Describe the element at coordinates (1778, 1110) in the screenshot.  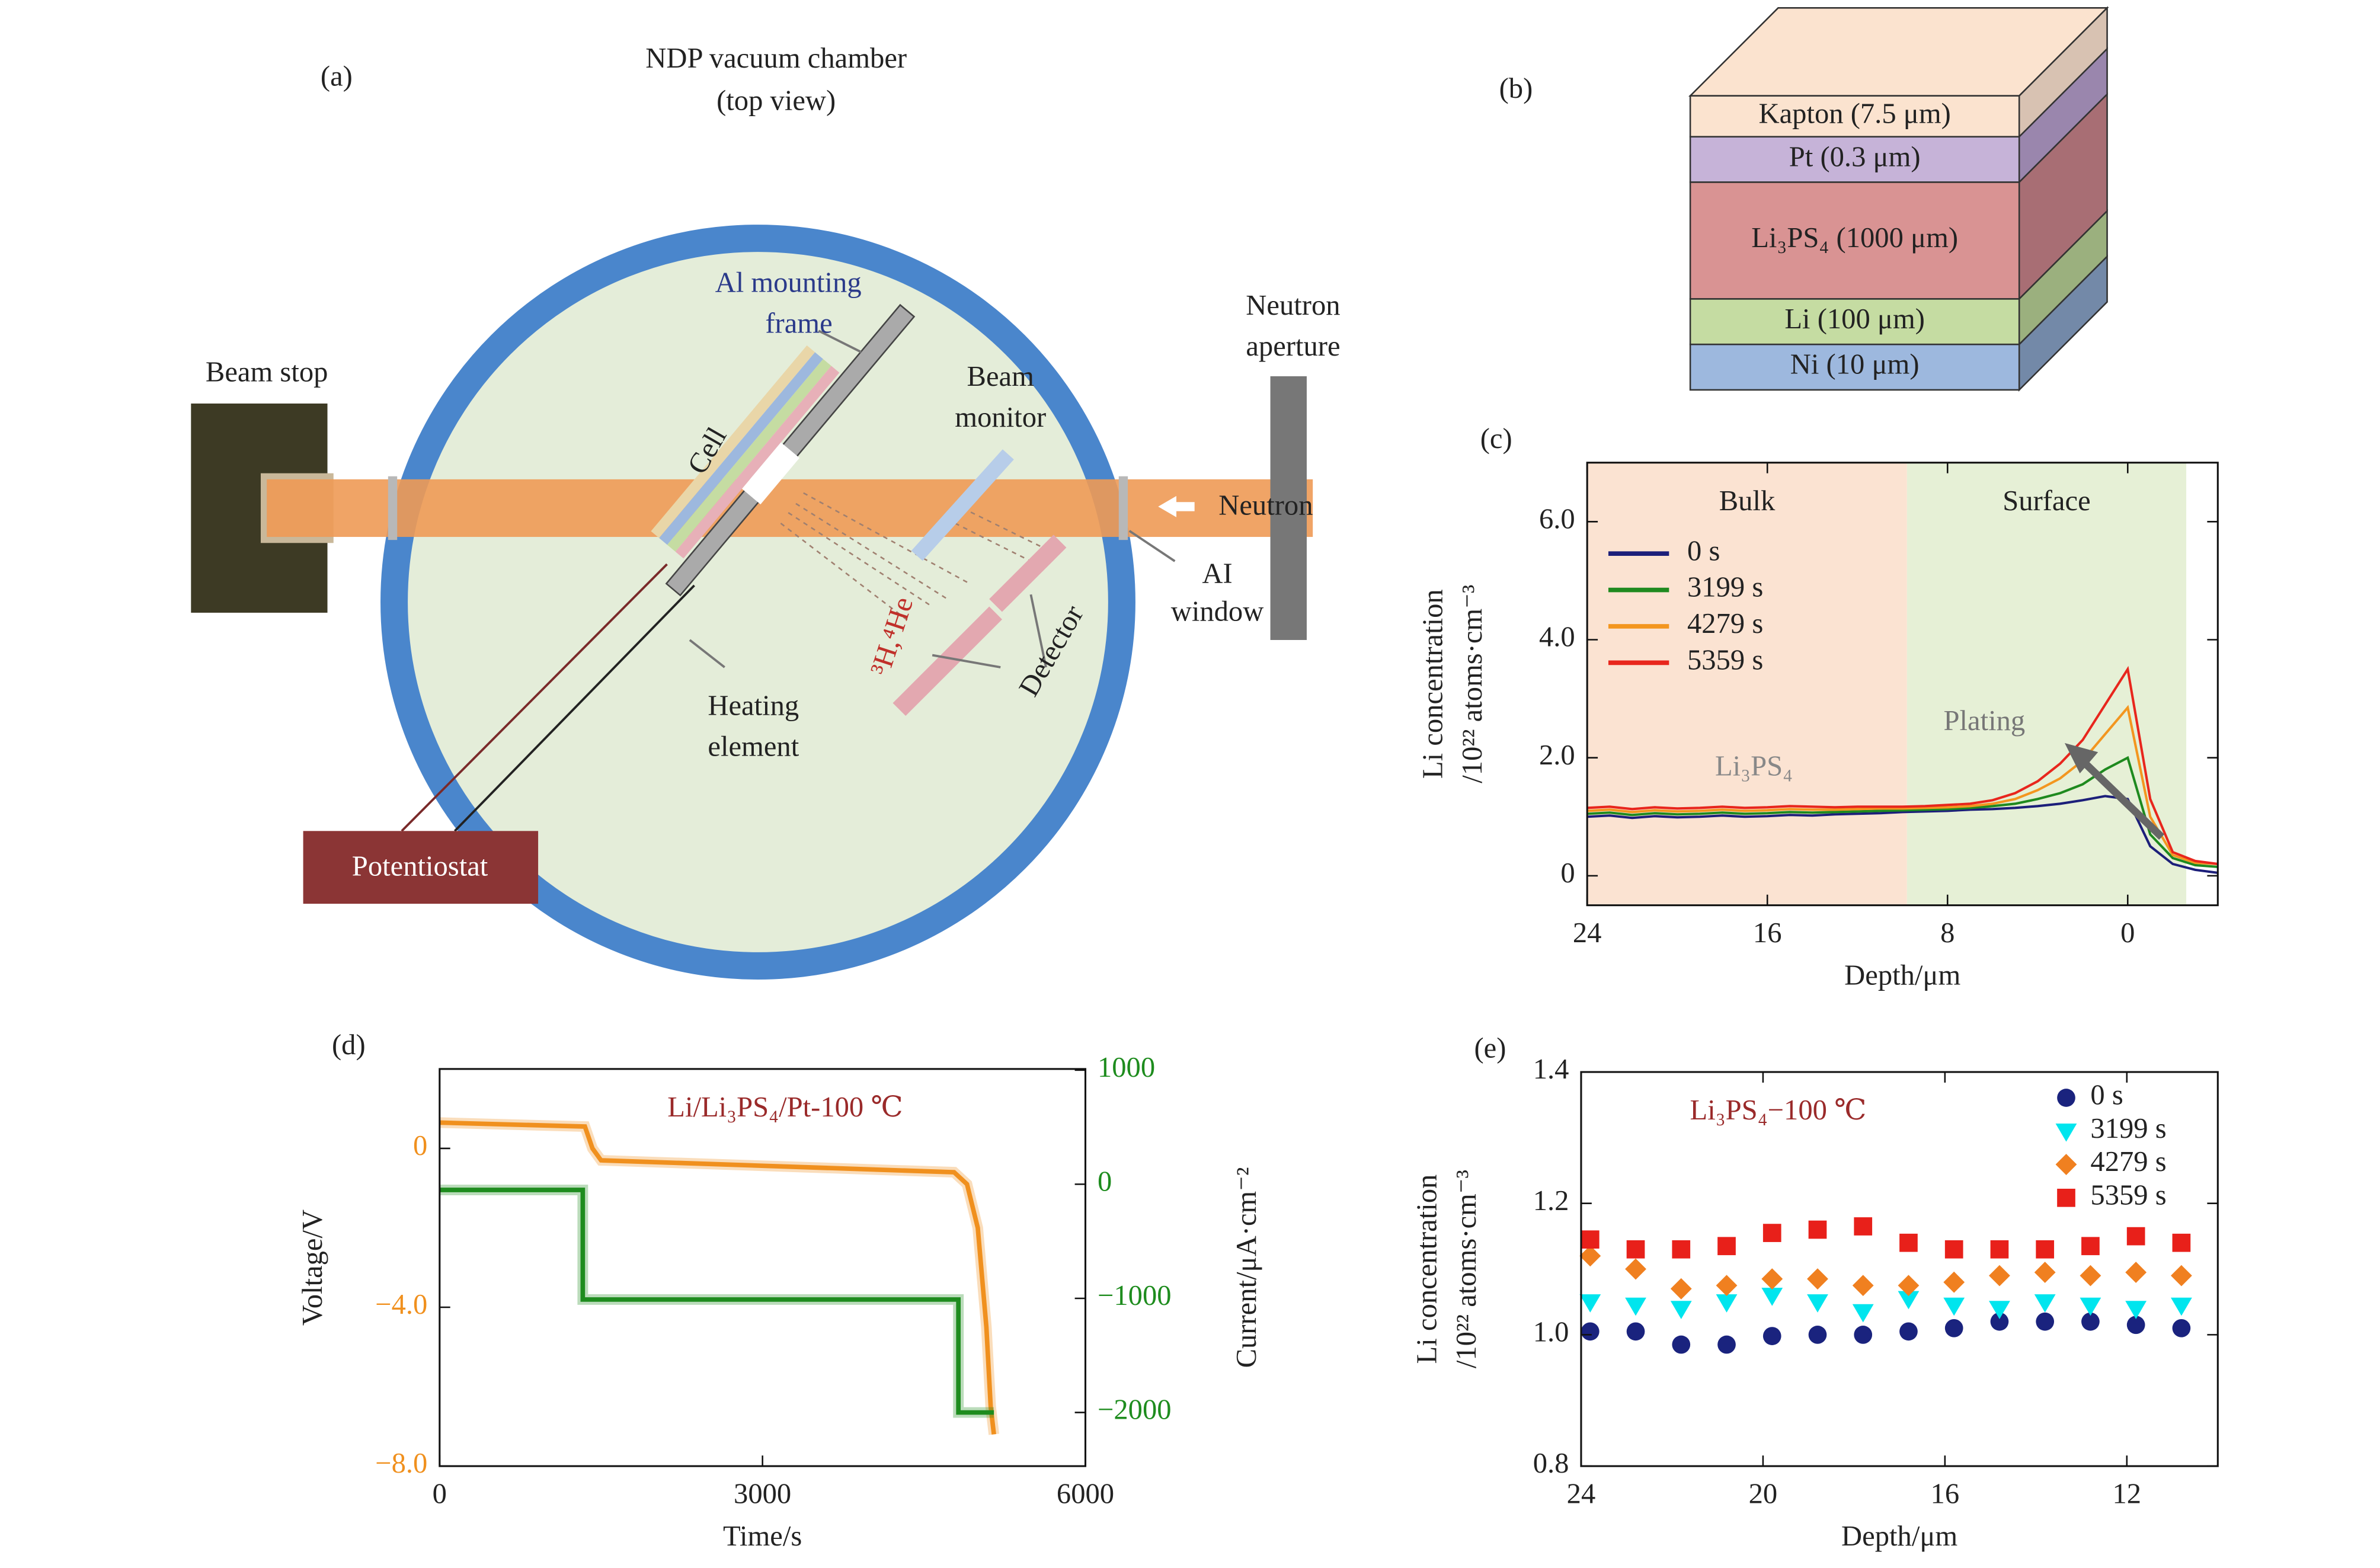
I see `annotation: Li₃PS₄−100 ℃` at that location.